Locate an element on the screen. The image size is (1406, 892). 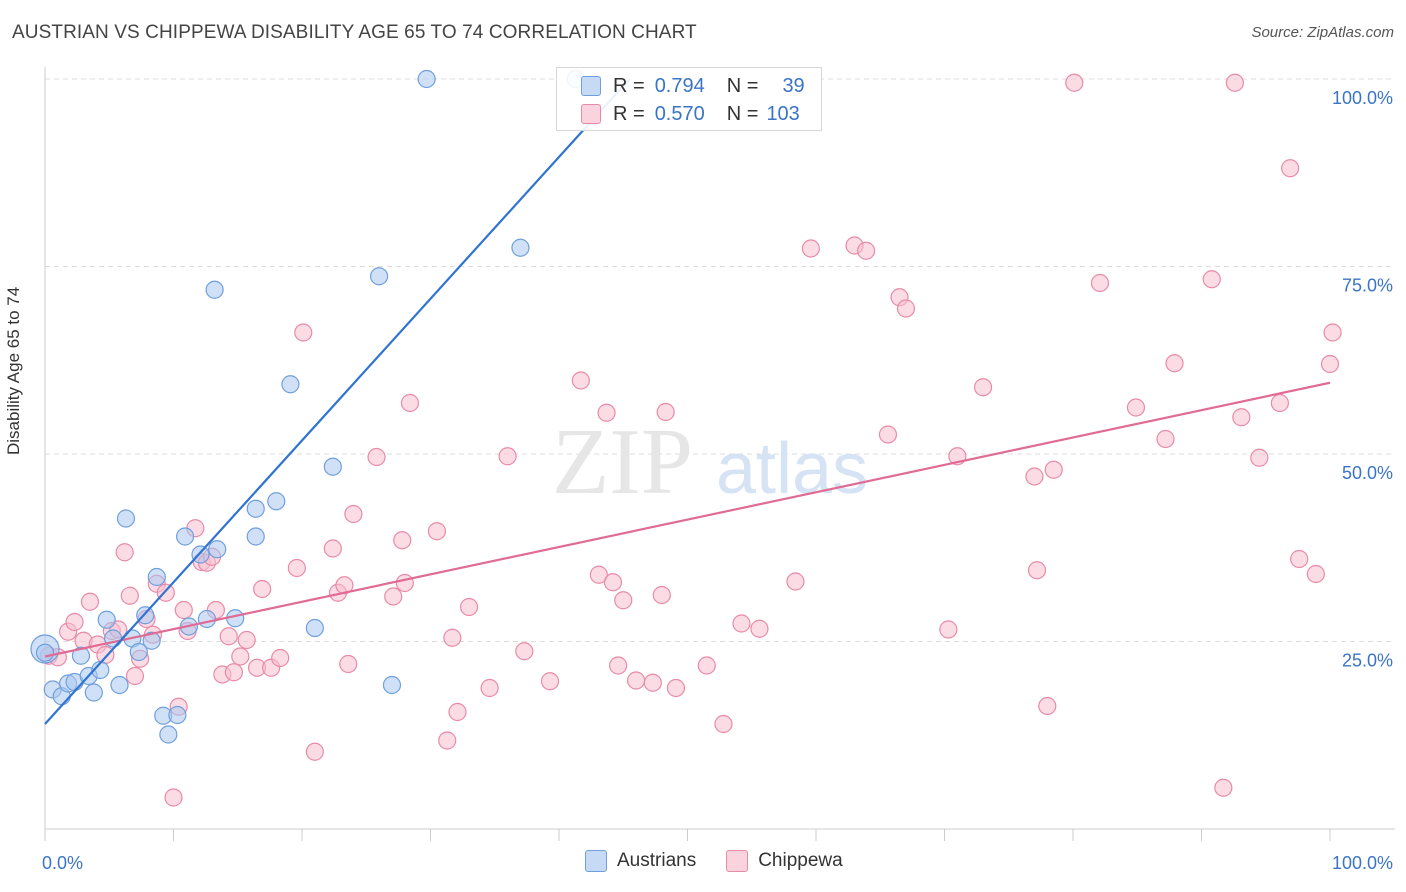
austrians-swatch is located at coordinates (596, 861).